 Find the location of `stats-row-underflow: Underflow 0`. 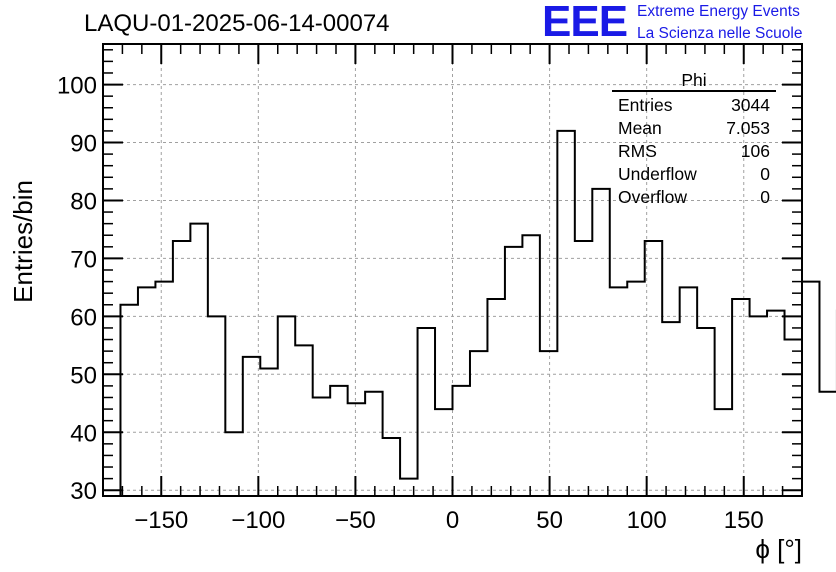

stats-row-underflow: Underflow 0 is located at coordinates (694, 174).